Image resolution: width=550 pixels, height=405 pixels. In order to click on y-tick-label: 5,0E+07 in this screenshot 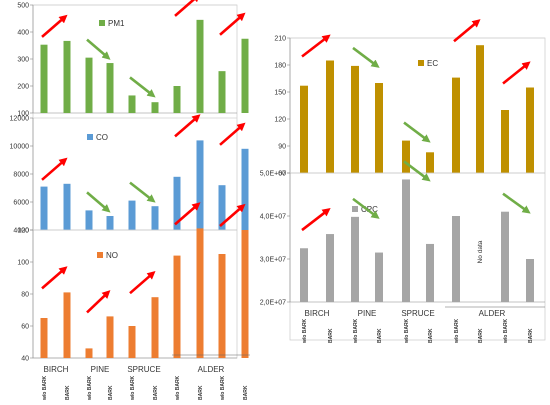, I will do `click(273, 174)`.